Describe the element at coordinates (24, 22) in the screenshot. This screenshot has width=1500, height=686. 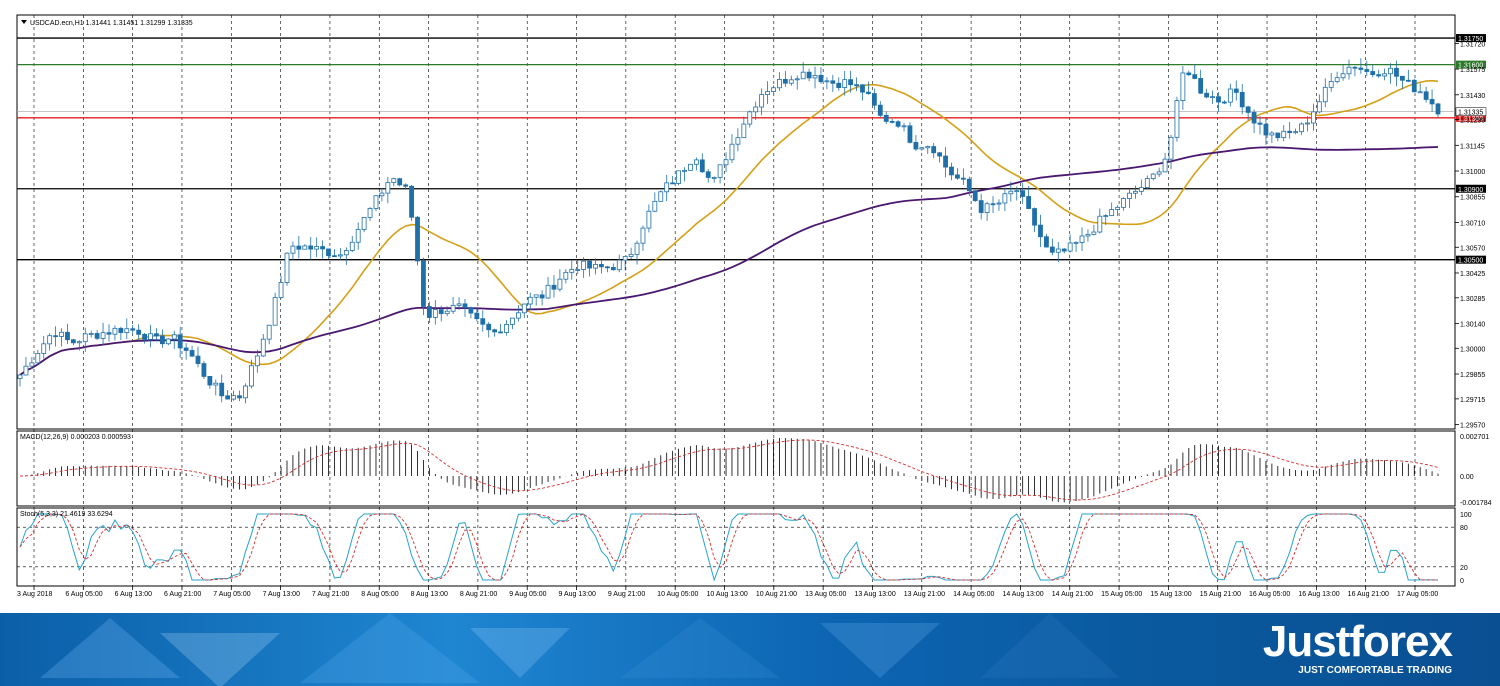
I see `collapse-triangle-icon` at that location.